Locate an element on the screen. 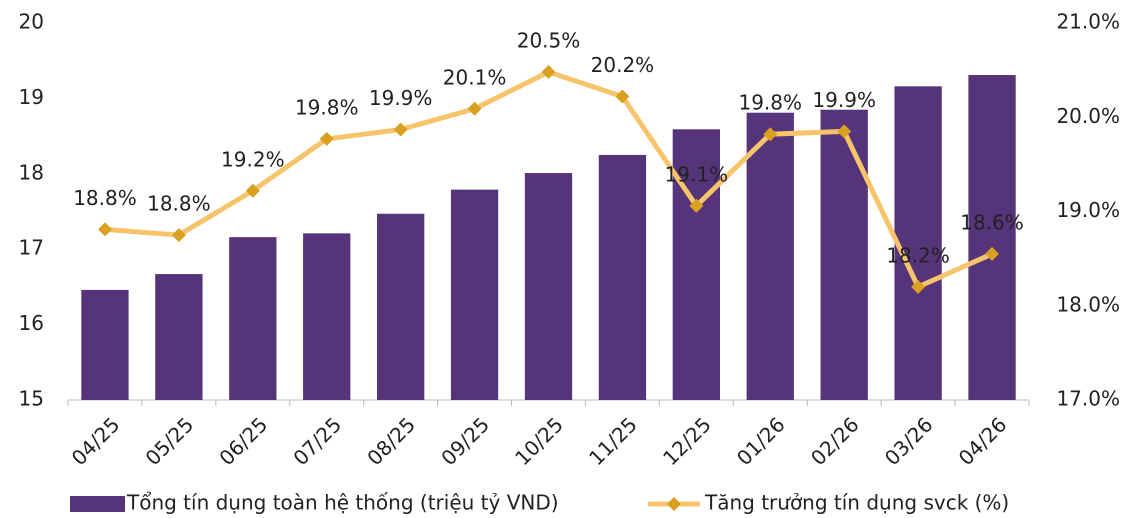  x-tick-label: 07/25 is located at coordinates (317, 441).